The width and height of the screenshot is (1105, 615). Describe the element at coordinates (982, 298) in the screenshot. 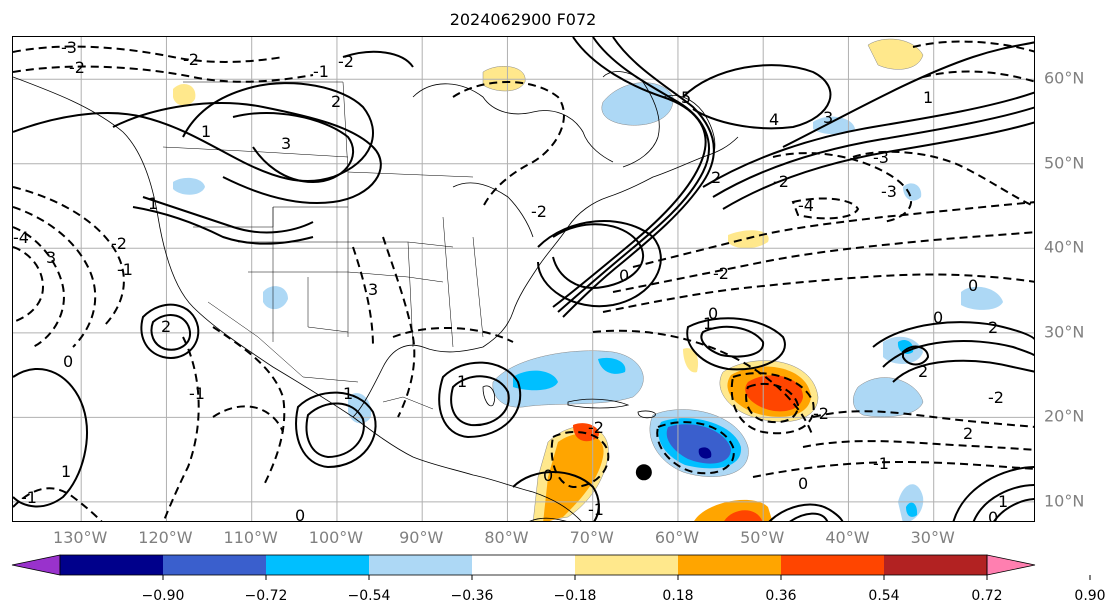

I see `shade-blue-20w-38n` at that location.